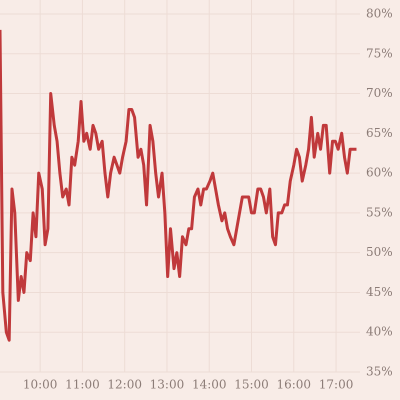  Describe the element at coordinates (379, 133) in the screenshot. I see `y-tick-label: 65%` at that location.